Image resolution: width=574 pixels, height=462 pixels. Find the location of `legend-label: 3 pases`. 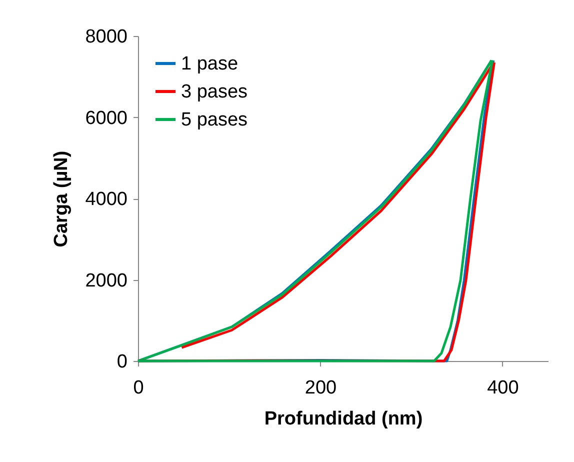

legend-label: 3 pases is located at coordinates (214, 92).